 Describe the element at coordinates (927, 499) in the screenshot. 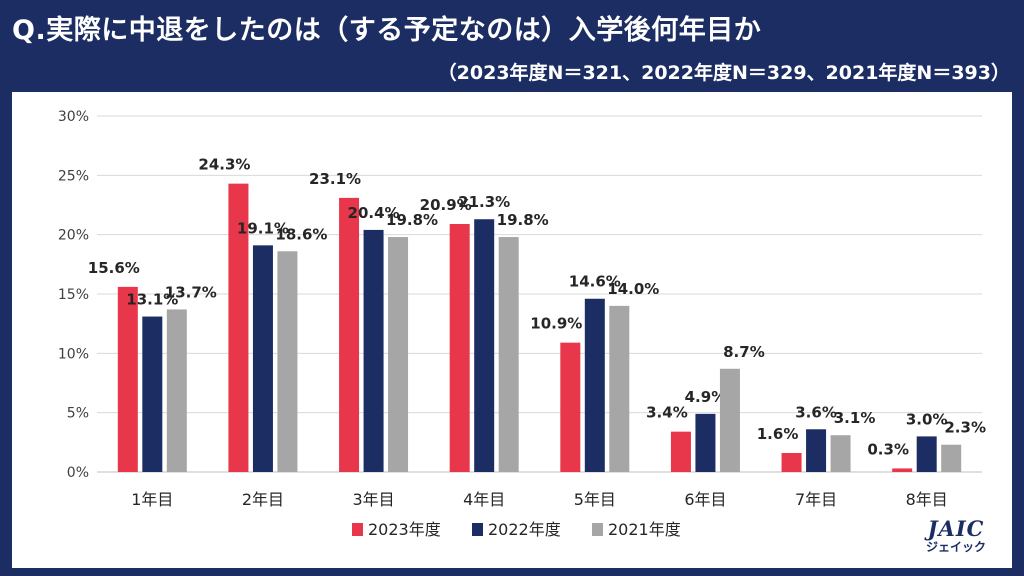

I see `x-tick-label: 8年目` at that location.